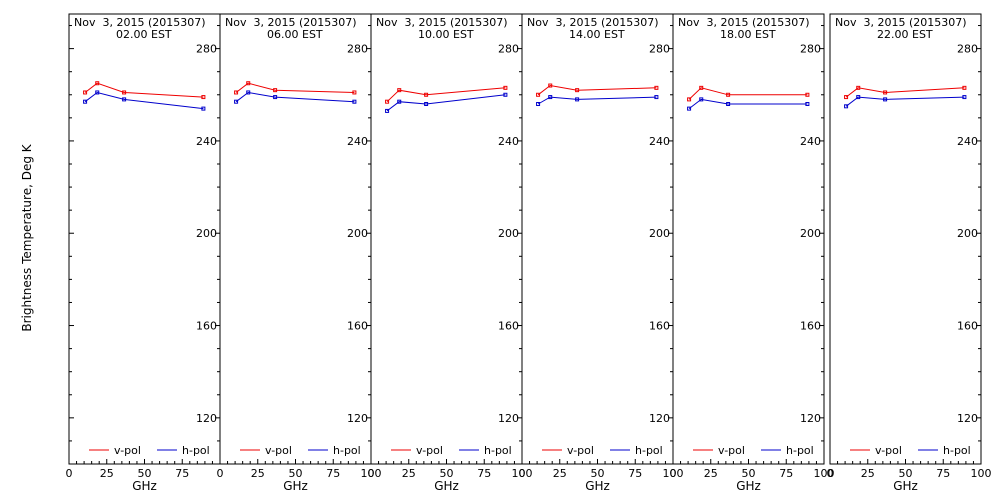 The width and height of the screenshot is (1000, 500). What do you see at coordinates (748, 34) in the screenshot?
I see `panel-title-time: 18.00 EST` at bounding box center [748, 34].